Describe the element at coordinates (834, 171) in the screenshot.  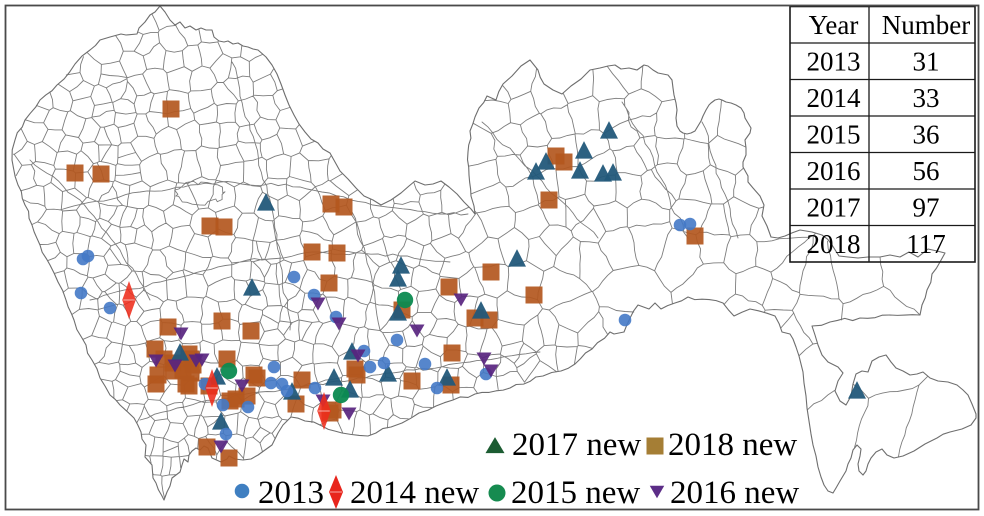
I see `svg-text: 2016` at that location.